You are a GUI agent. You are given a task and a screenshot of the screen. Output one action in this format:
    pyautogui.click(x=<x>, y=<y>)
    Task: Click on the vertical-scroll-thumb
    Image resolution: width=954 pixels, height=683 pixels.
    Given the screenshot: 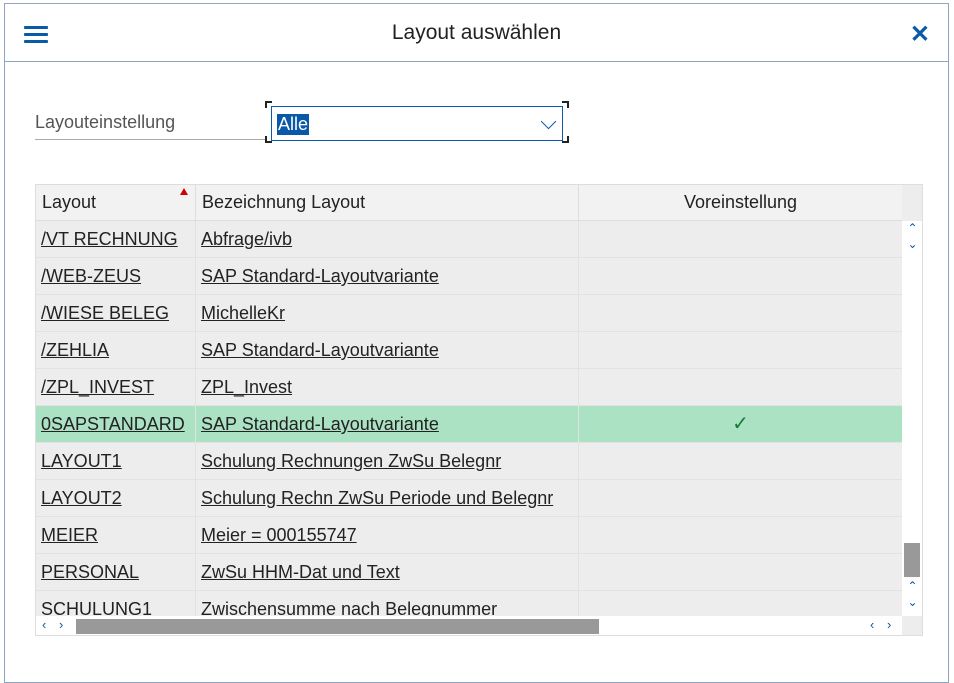 What is the action you would take?
    pyautogui.click(x=912, y=560)
    